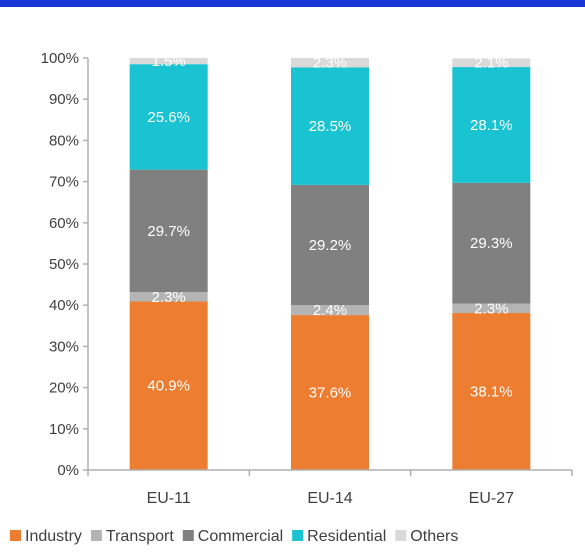 The image size is (585, 557). I want to click on data-label: 28.1%, so click(491, 125).